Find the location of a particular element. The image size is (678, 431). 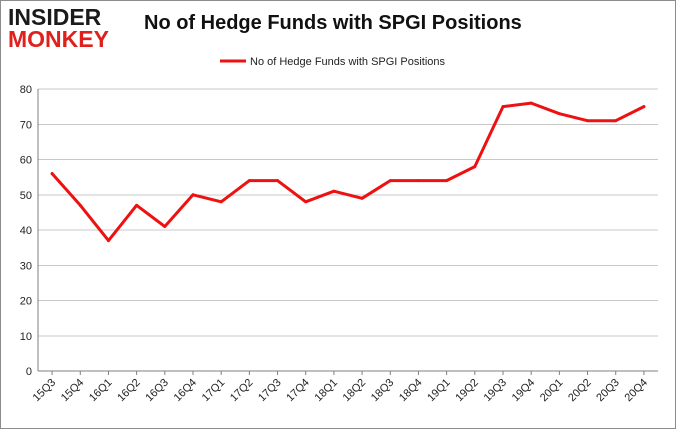

y-tick-label: 10 is located at coordinates (26, 337).